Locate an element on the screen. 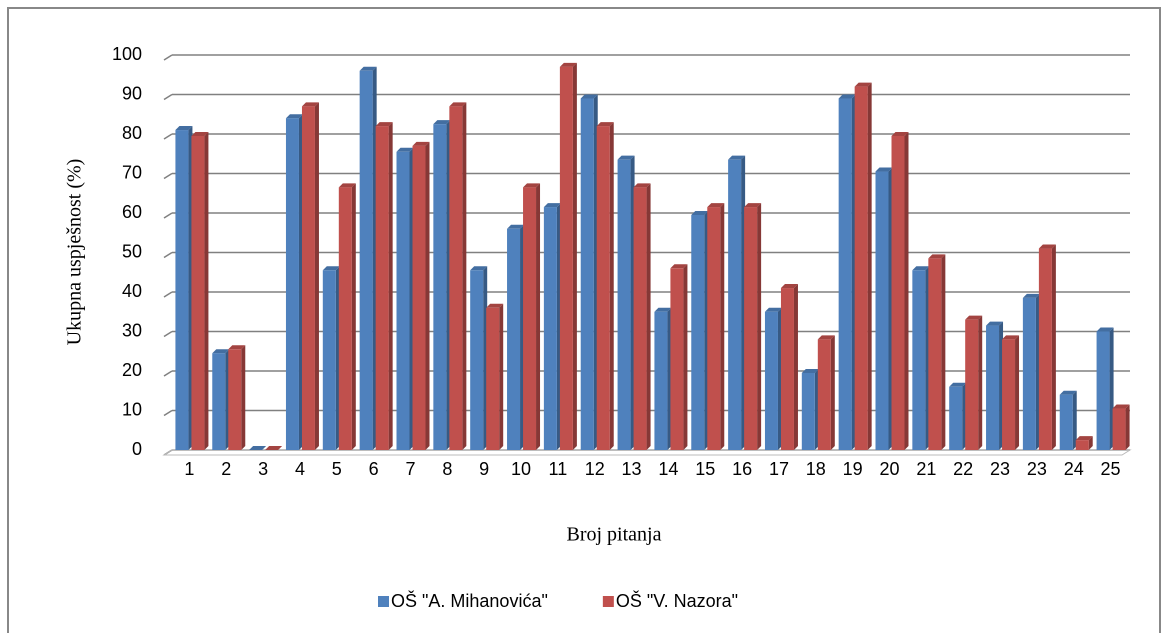 The height and width of the screenshot is (633, 1168). x-tick-label: 18 is located at coordinates (816, 469).